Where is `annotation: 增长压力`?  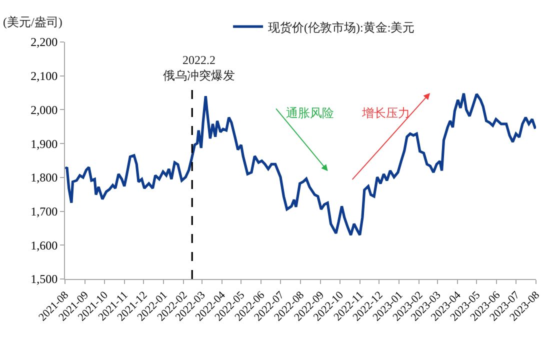 annotation: 增长压力 is located at coordinates (385, 113).